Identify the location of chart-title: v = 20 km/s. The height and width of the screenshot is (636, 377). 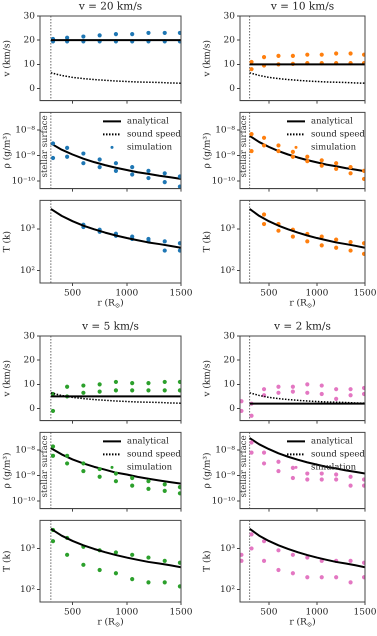
(110, 6).